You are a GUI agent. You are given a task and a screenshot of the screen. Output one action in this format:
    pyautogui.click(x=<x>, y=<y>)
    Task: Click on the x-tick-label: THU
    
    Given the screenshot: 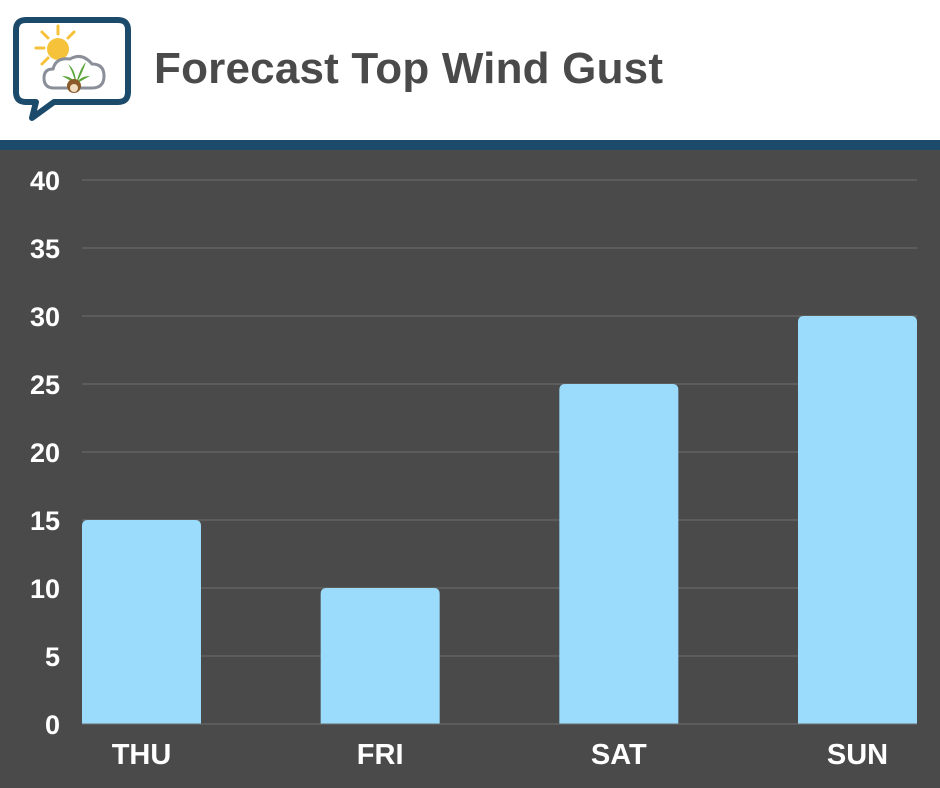 What is the action you would take?
    pyautogui.click(x=142, y=755)
    